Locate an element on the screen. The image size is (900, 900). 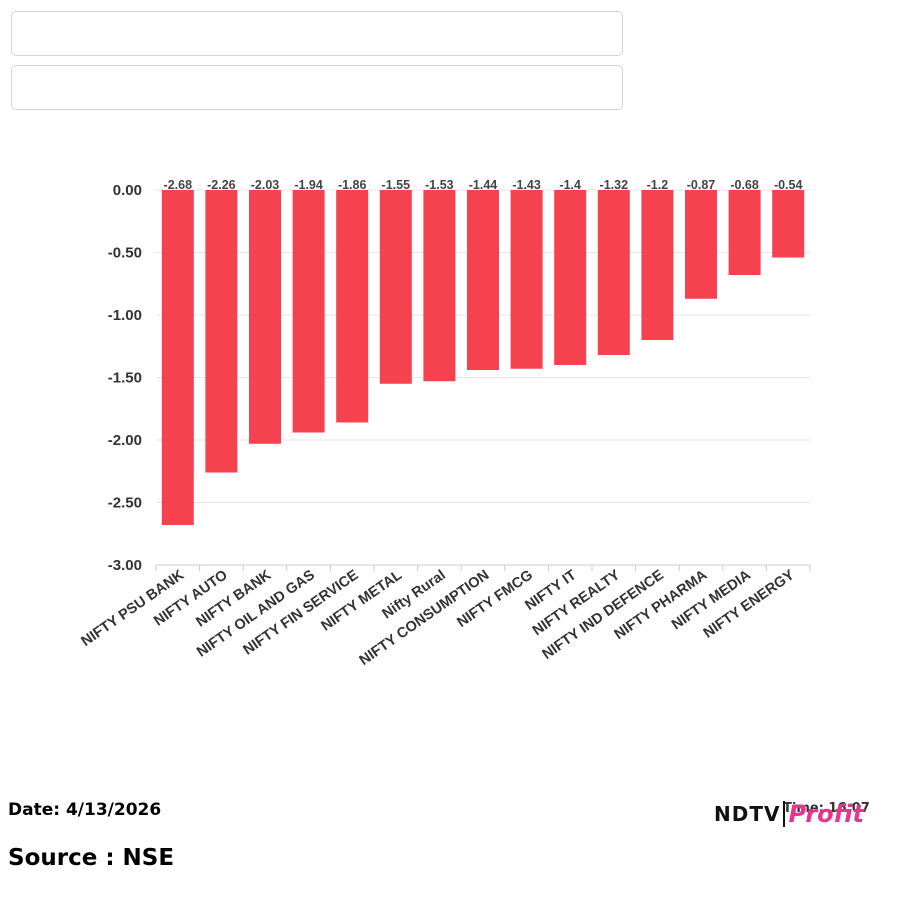
y-tick-label: -1.50 is located at coordinates (125, 378).